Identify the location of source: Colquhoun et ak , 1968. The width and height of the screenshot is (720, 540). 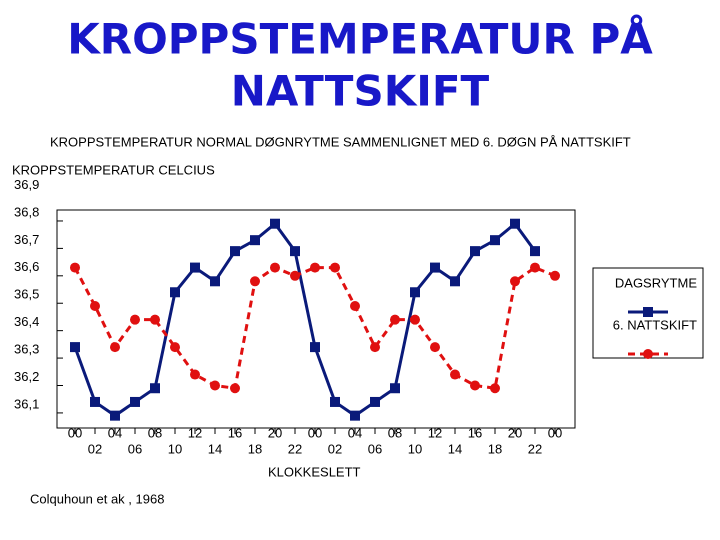
(97, 498).